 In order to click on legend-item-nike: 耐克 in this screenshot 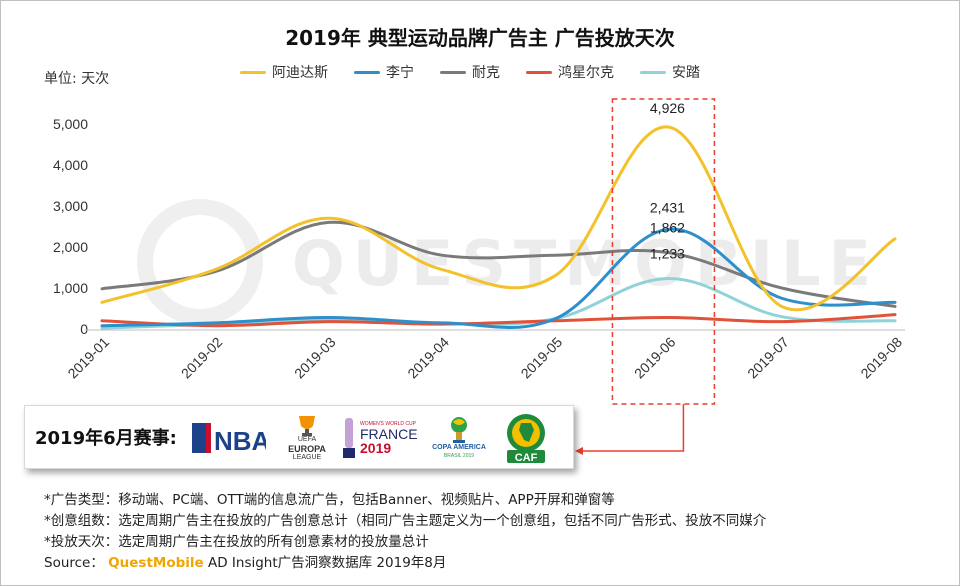, I will do `click(470, 72)`.